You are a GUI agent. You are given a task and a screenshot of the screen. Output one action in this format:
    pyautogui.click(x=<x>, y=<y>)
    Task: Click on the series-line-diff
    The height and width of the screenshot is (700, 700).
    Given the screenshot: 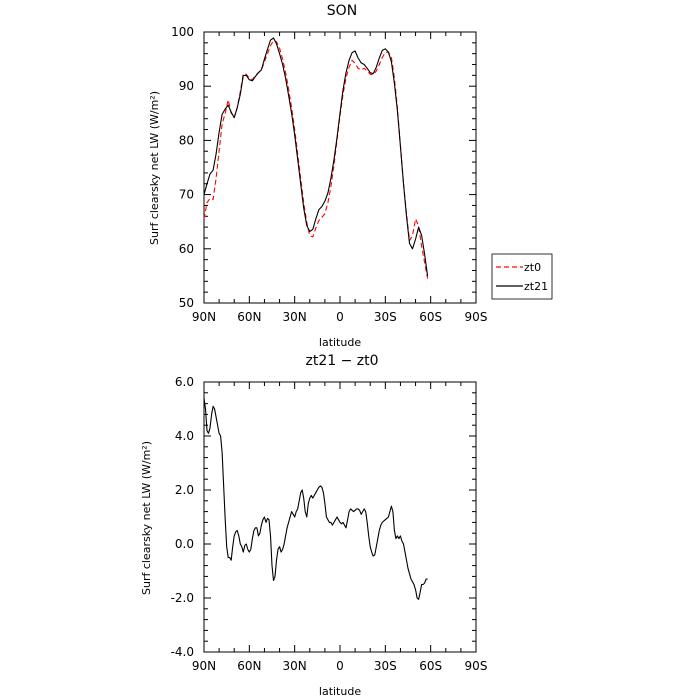 What is the action you would take?
    pyautogui.click(x=315, y=499)
    